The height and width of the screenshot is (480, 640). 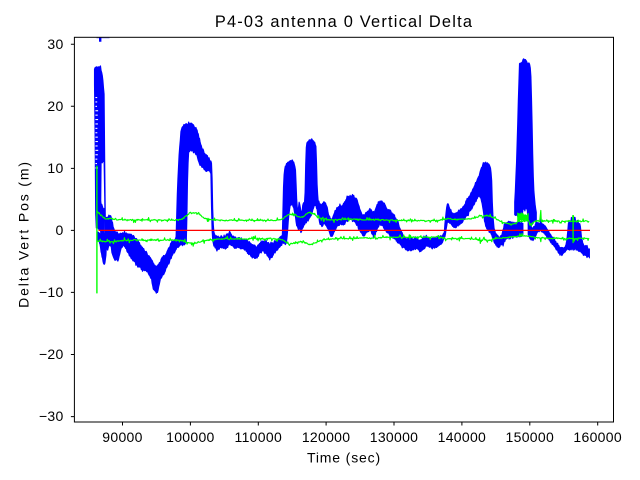 What do you see at coordinates (51, 416) in the screenshot?
I see `svg-text: −30` at bounding box center [51, 416].